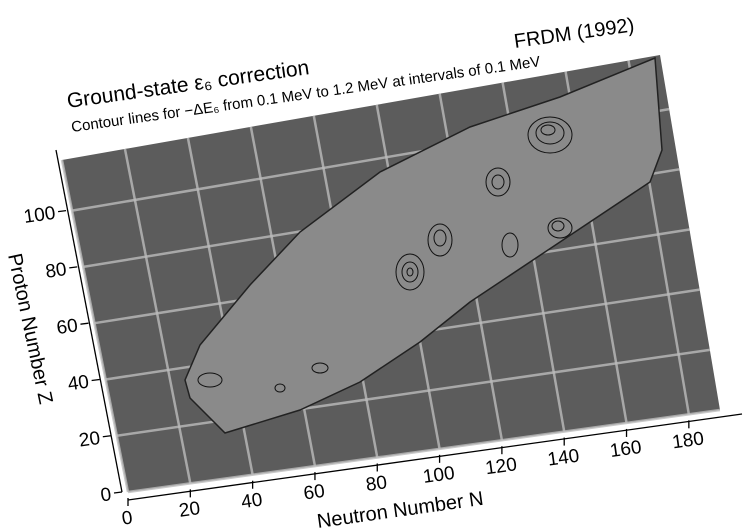  I want to click on x-tick-label: 100, so click(439, 475).